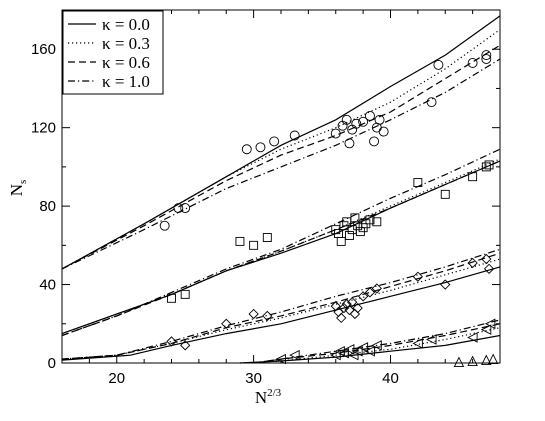  Describe the element at coordinates (126, 43) in the screenshot. I see `legend-label-1: κ = 0.3` at that location.